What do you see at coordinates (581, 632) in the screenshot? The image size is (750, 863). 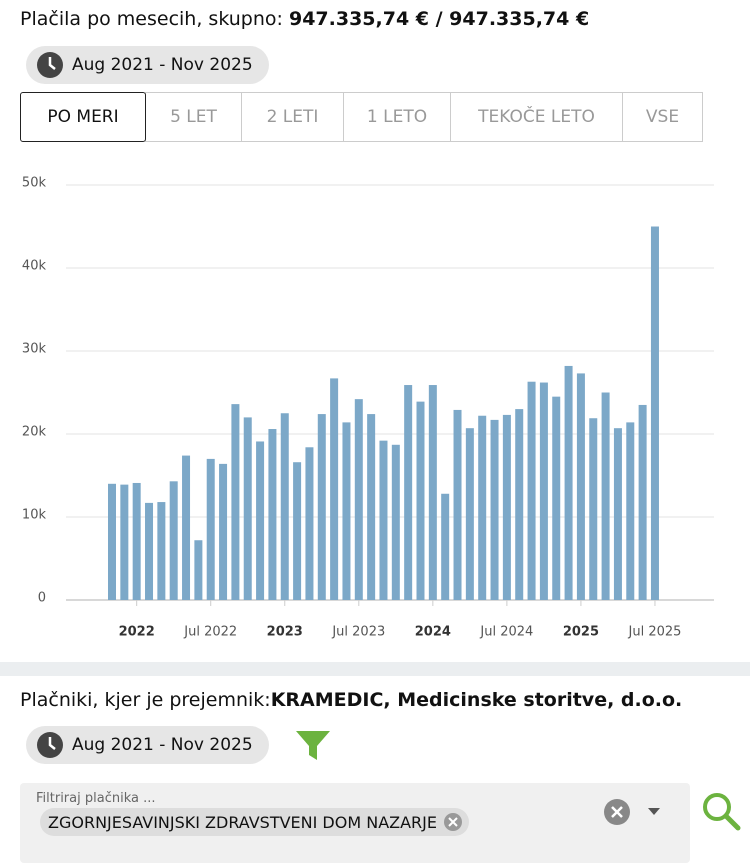 I see `x-tick-label: 2025` at bounding box center [581, 632].